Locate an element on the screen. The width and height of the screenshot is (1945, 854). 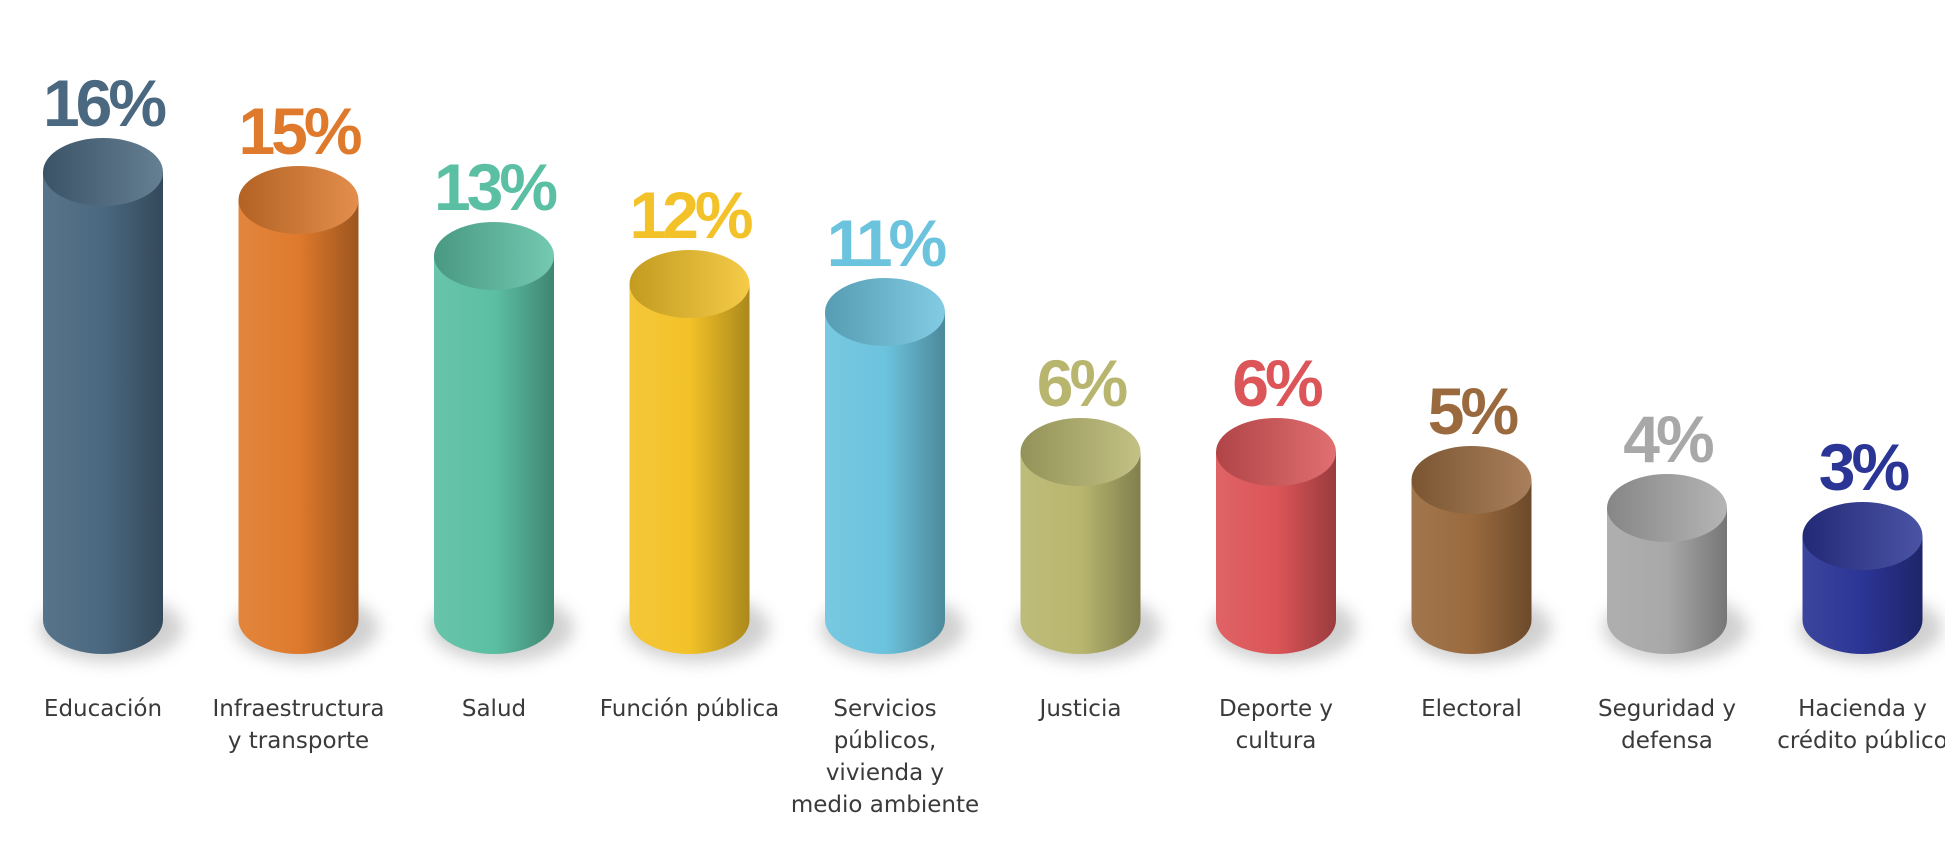
value-label: 4% is located at coordinates (1668, 439).